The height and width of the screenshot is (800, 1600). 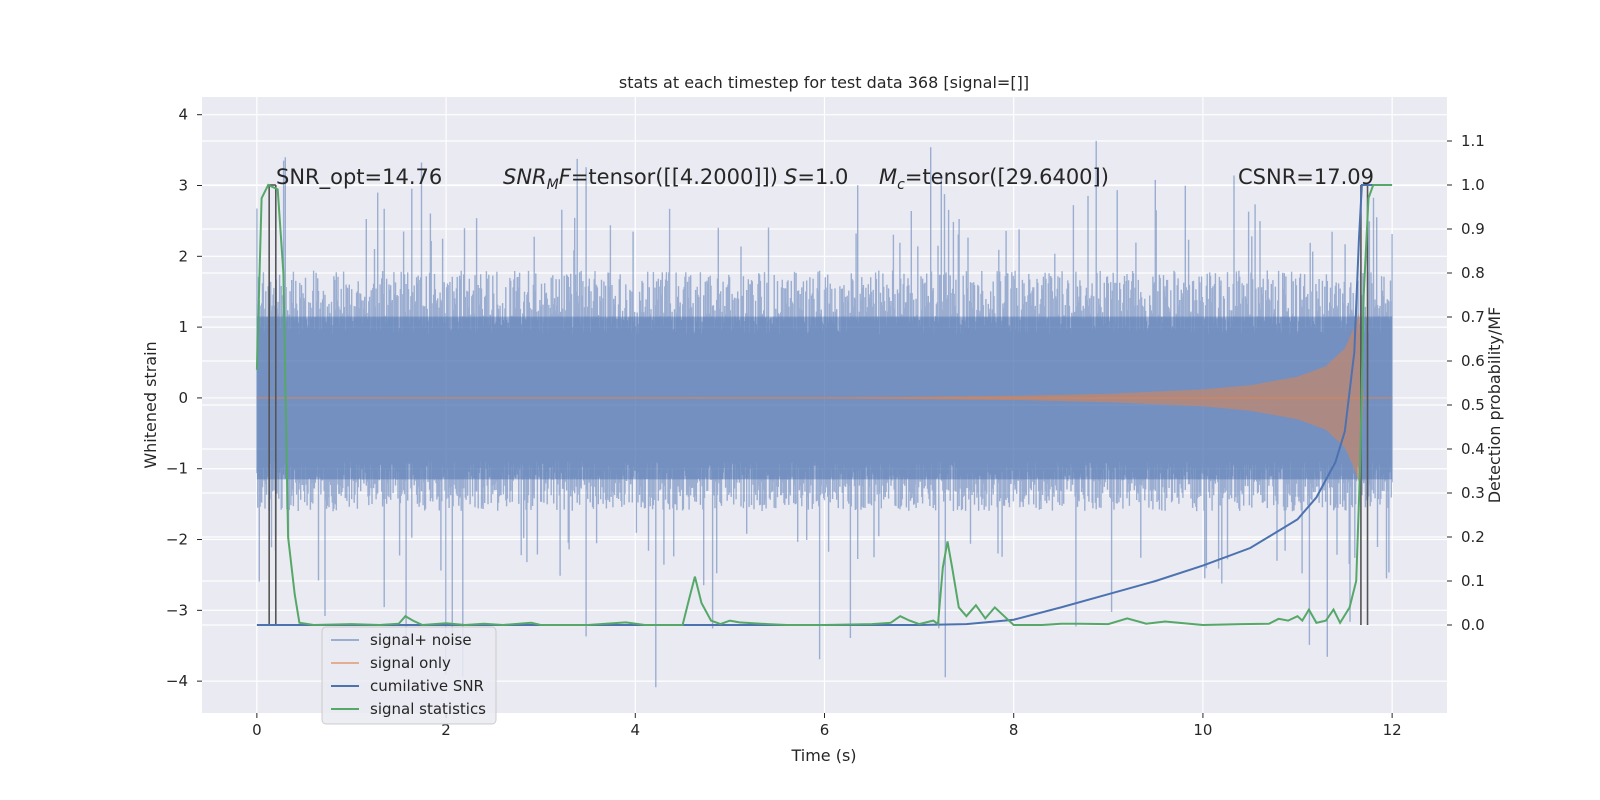 I want to click on y-right-tick-label-3: 0.3, so click(x=1473, y=493).